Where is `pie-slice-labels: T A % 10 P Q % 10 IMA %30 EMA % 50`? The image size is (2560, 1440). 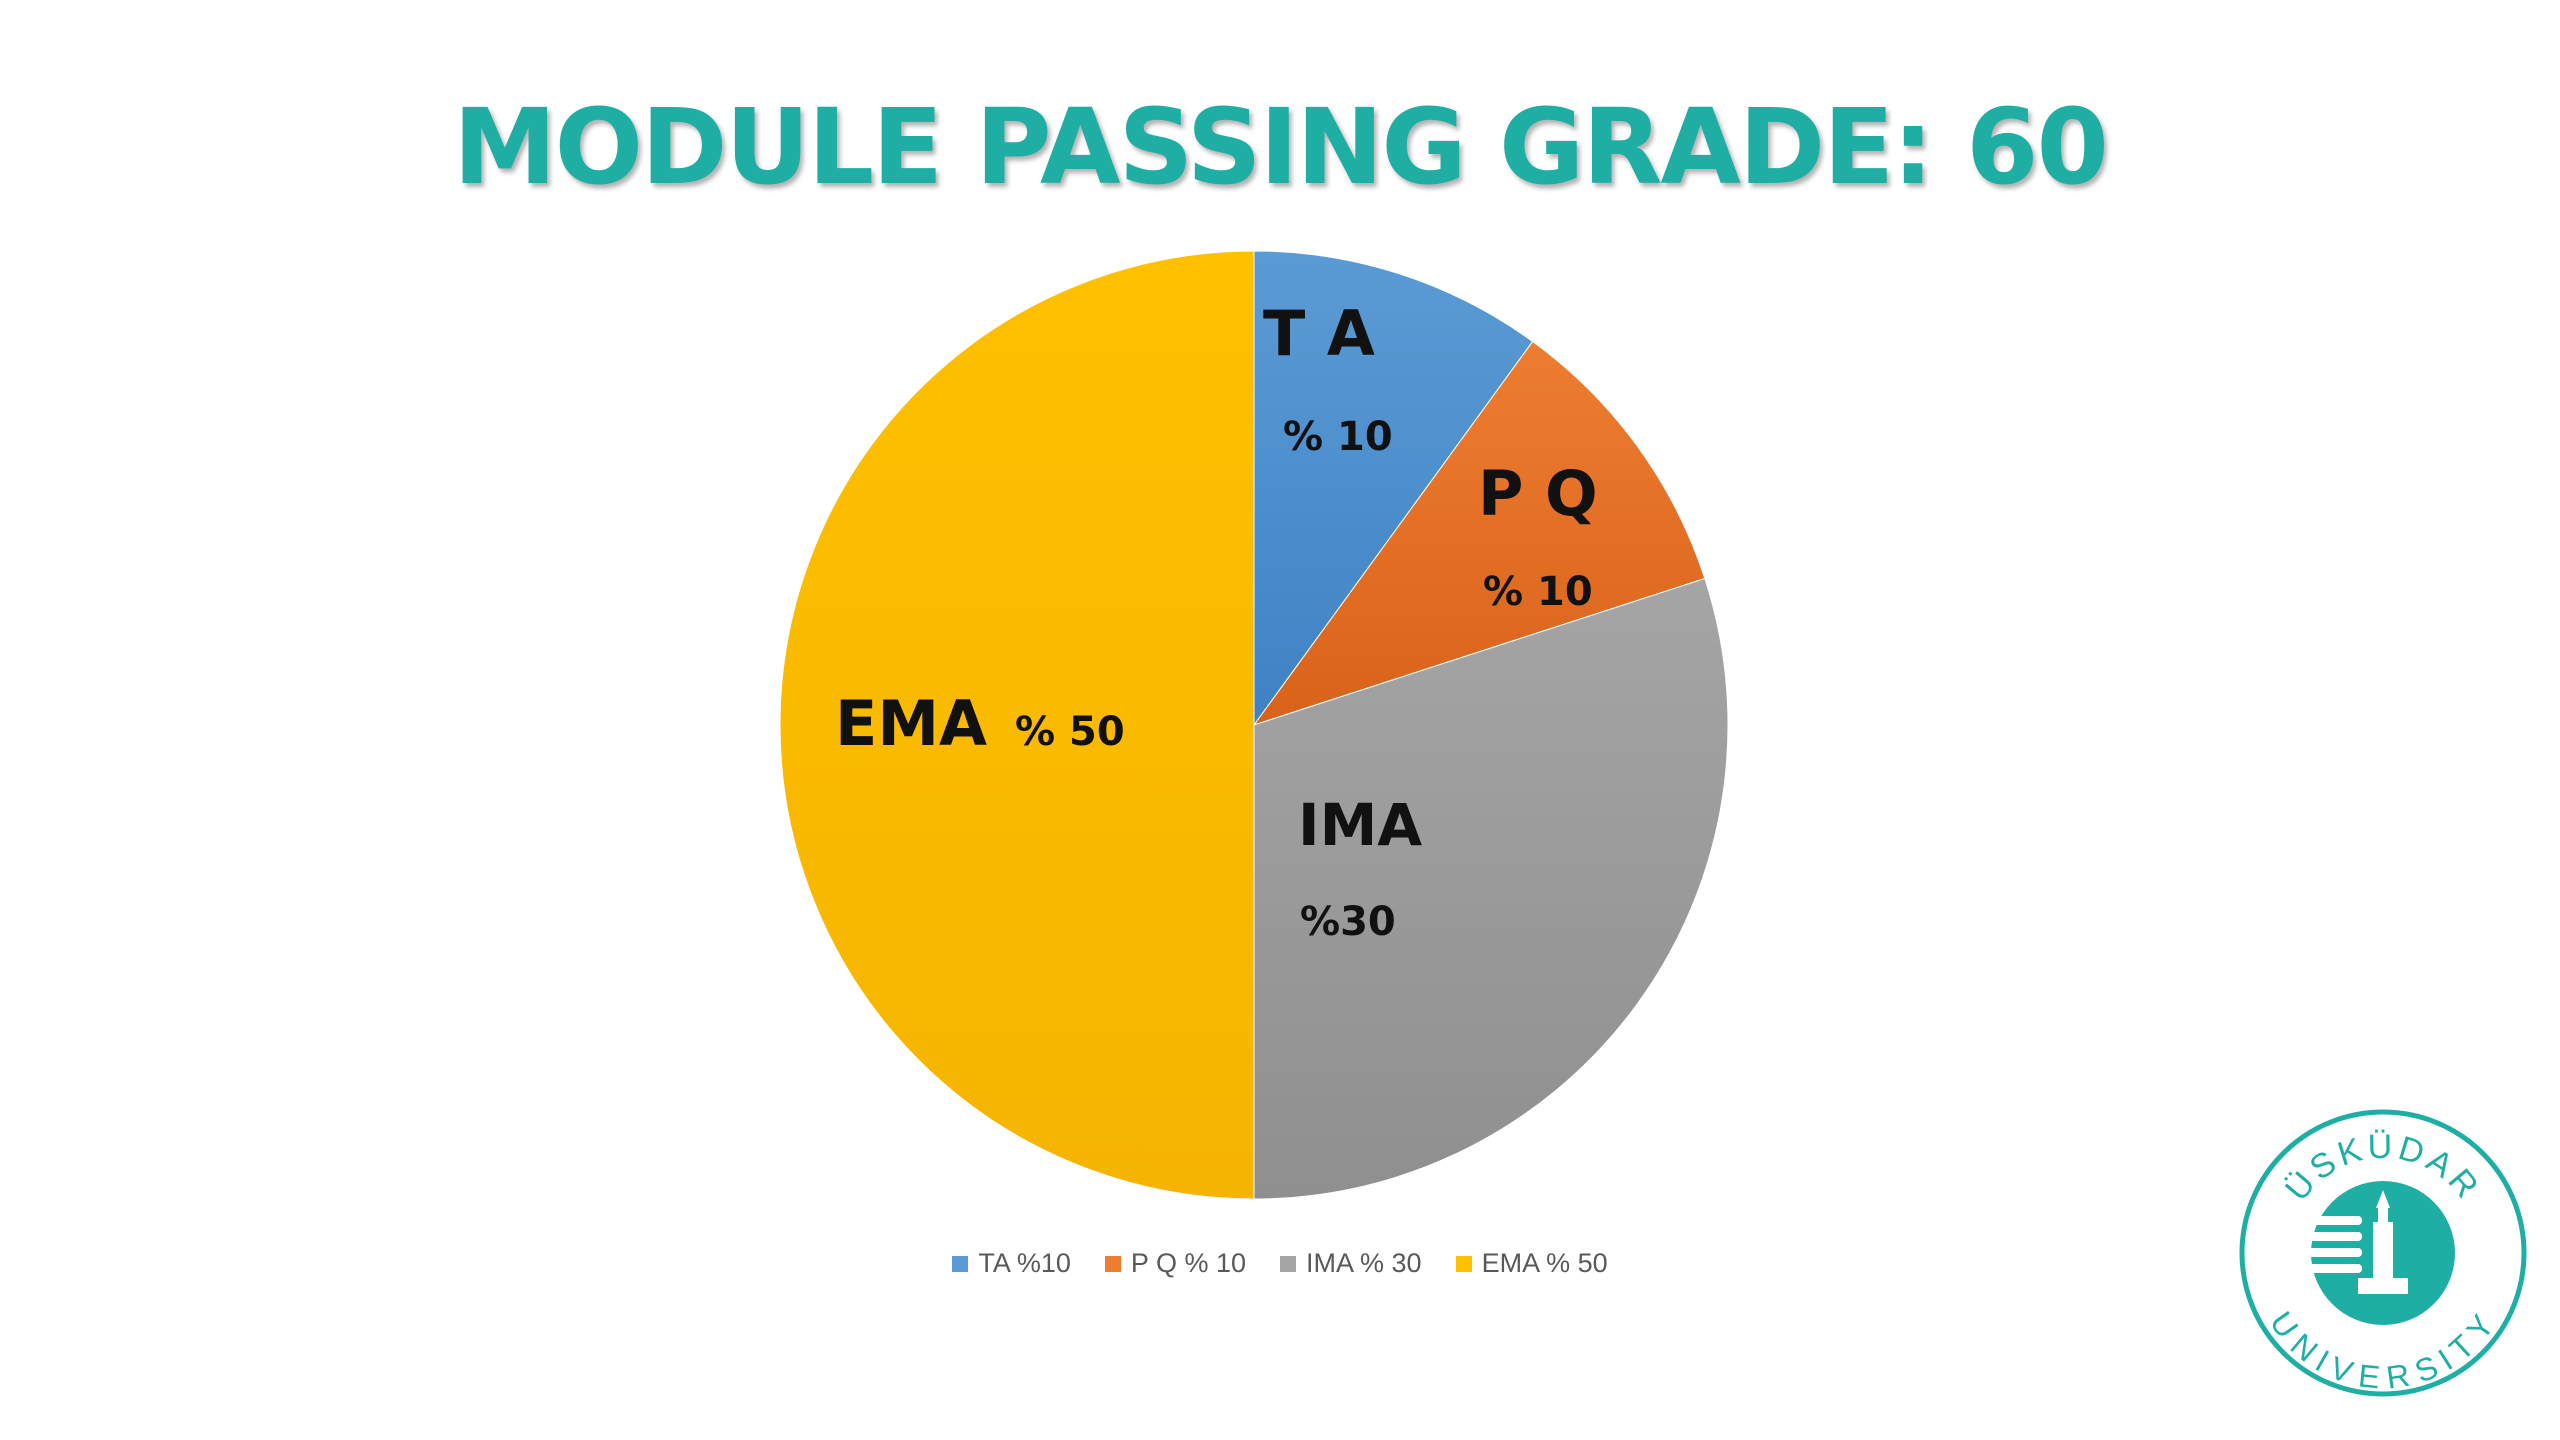 pie-slice-labels: T A % 10 P Q % 10 IMA %30 EMA % 50 is located at coordinates (1216, 621).